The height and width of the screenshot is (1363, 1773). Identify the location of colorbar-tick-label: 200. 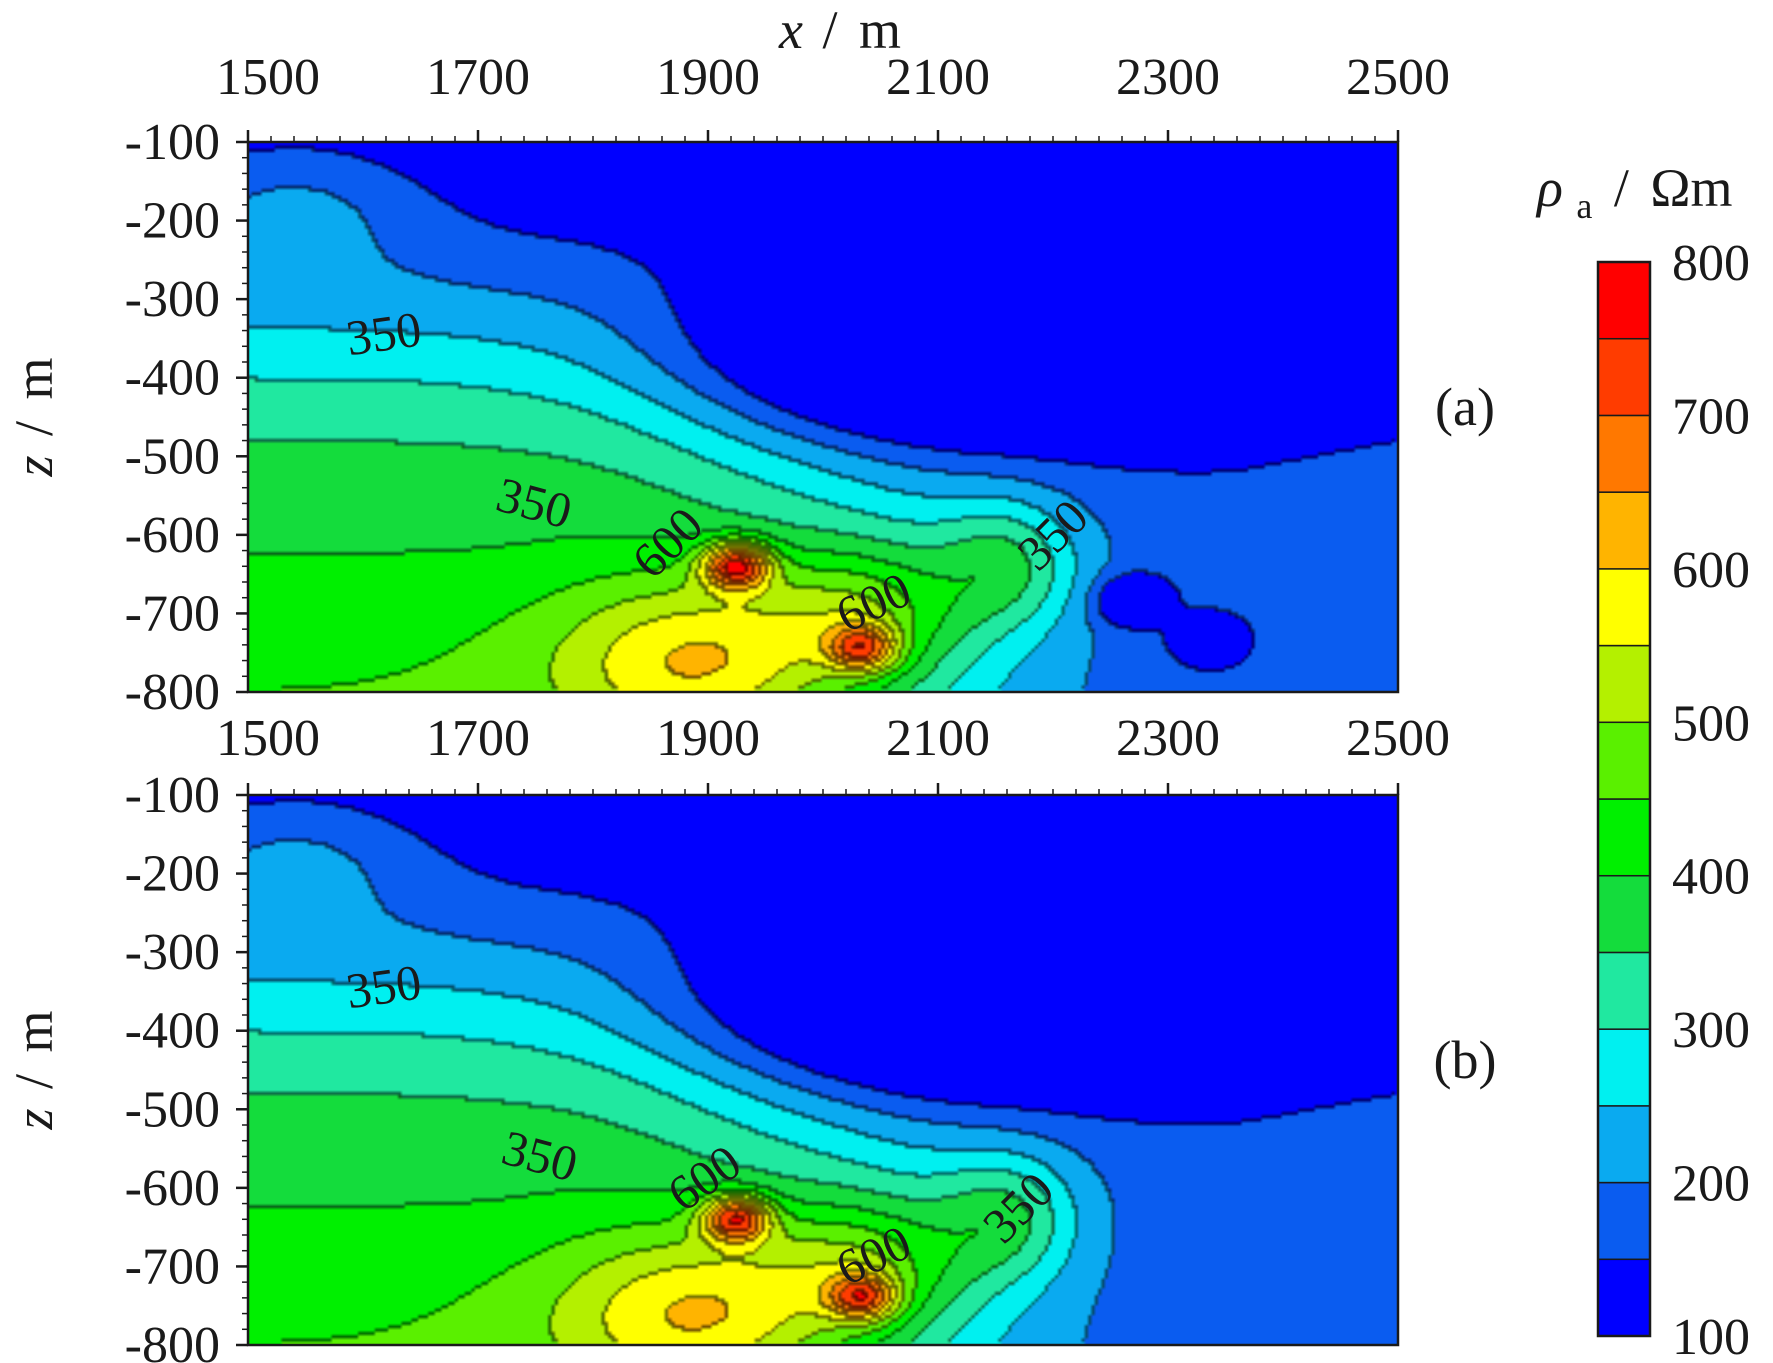
(1711, 1184).